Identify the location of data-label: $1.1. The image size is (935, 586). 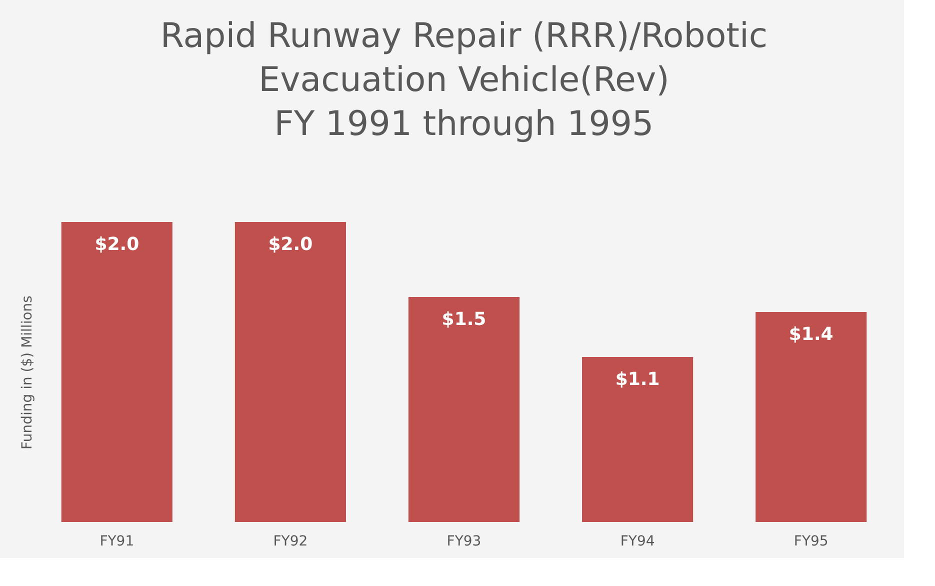
(637, 379).